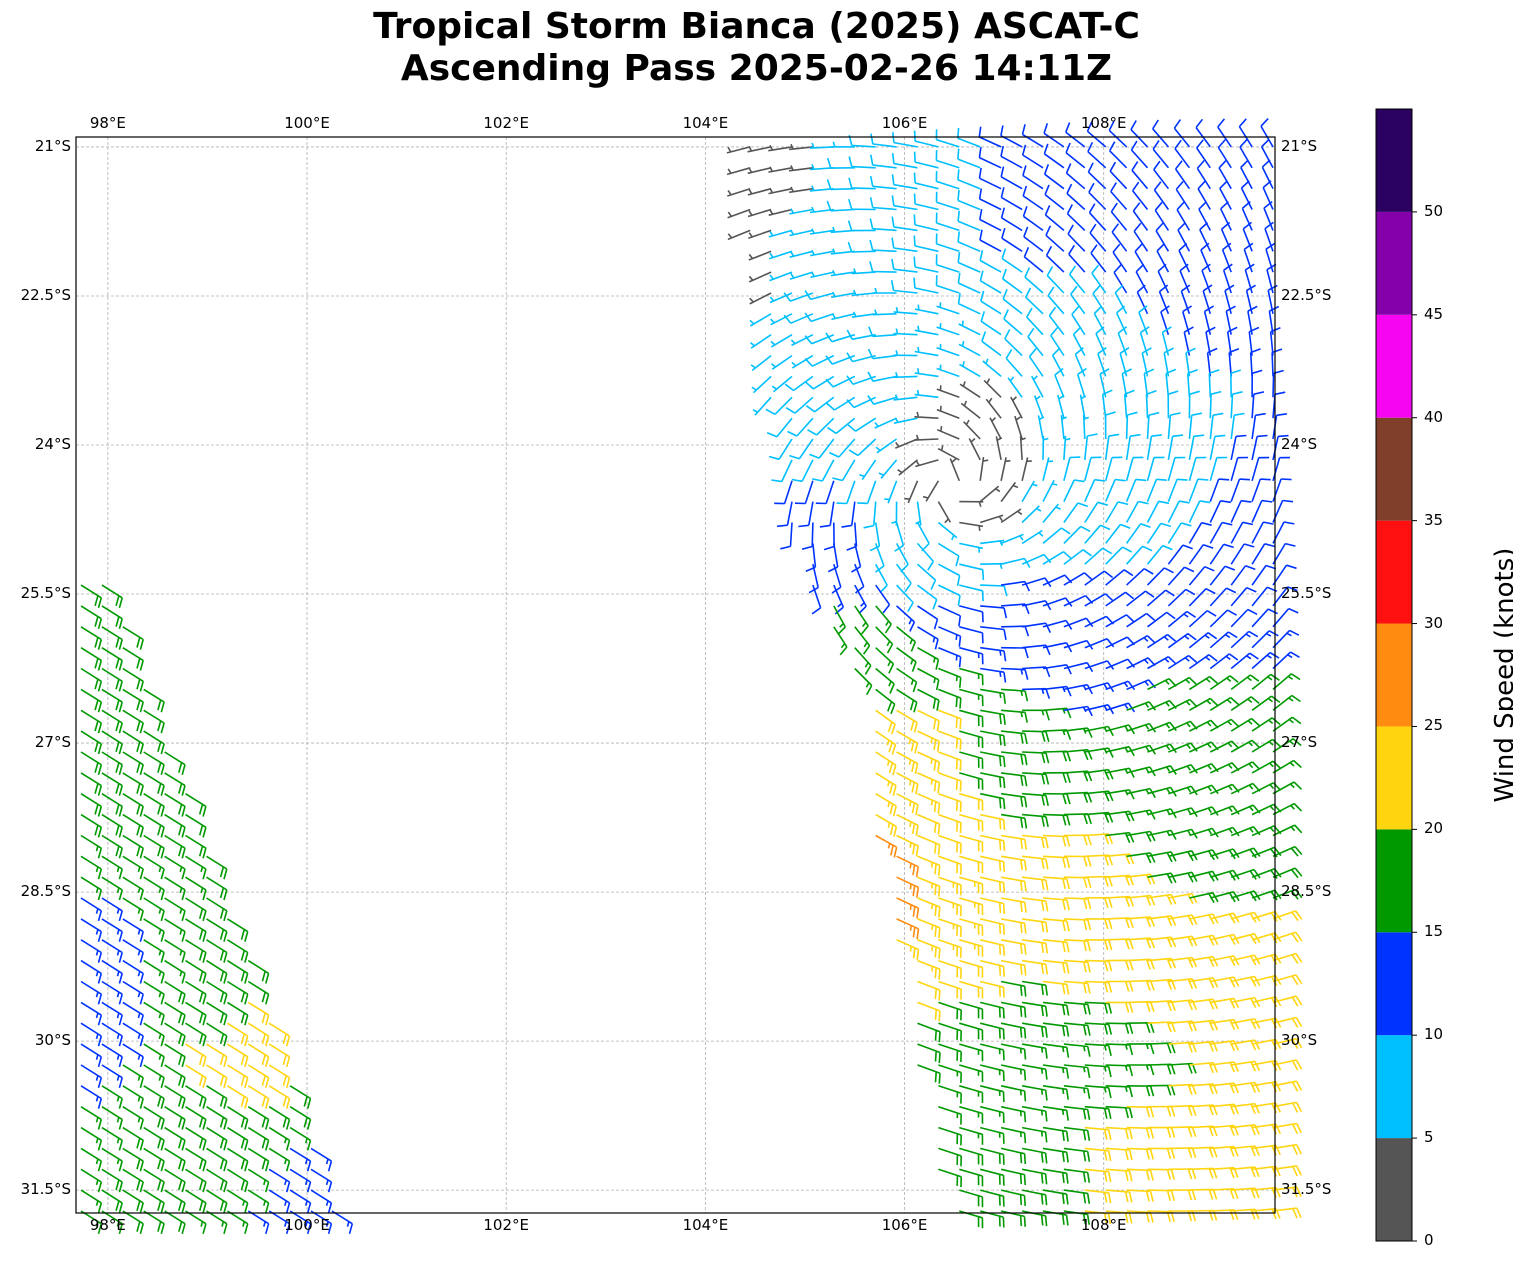 Image resolution: width=1513 pixels, height=1264 pixels. Describe the element at coordinates (1299, 443) in the screenshot. I see `lat-tick-label-right: 24°S` at that location.